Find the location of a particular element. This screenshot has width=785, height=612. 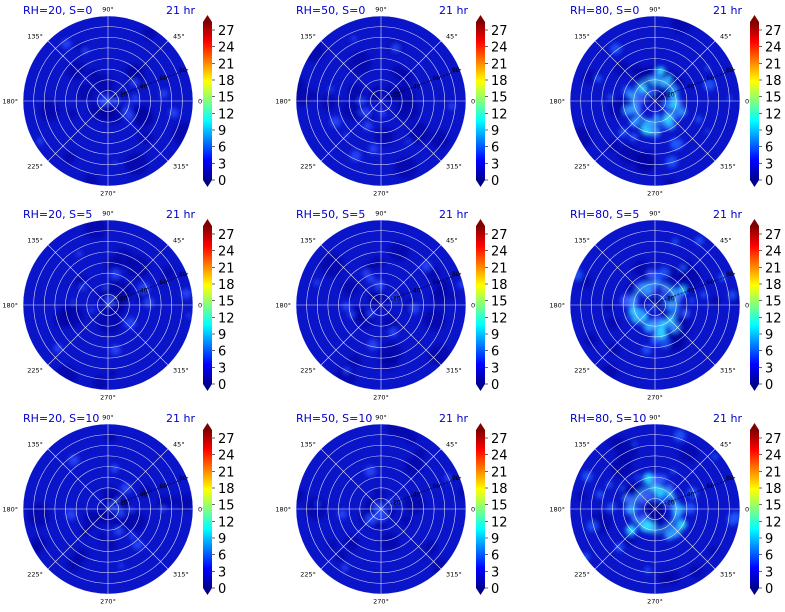

colorbar-extend-min is located at coordinates (480, 591).